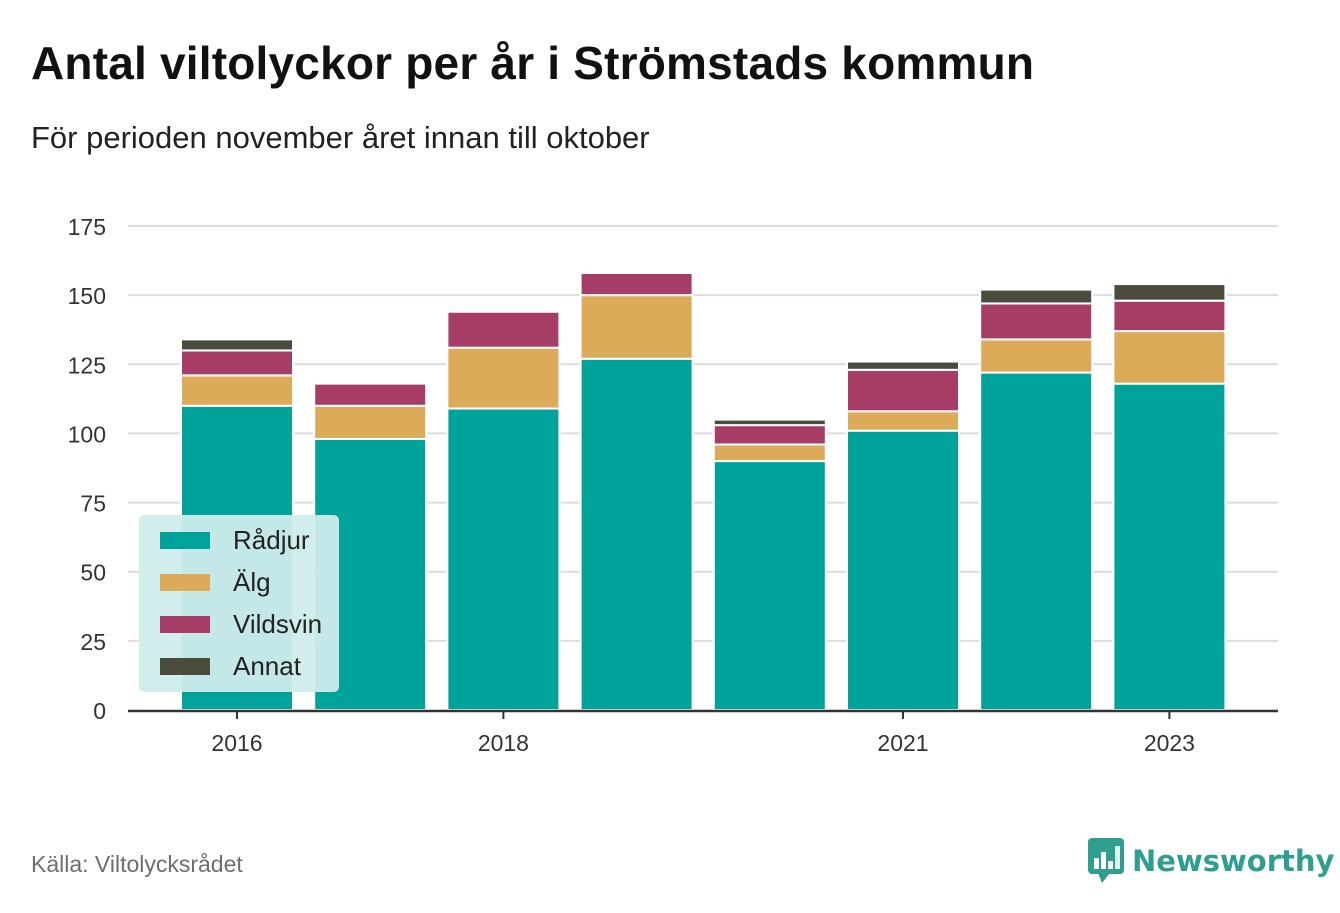 This screenshot has width=1340, height=913. Describe the element at coordinates (503, 743) in the screenshot. I see `x-tick-label: 2018` at that location.